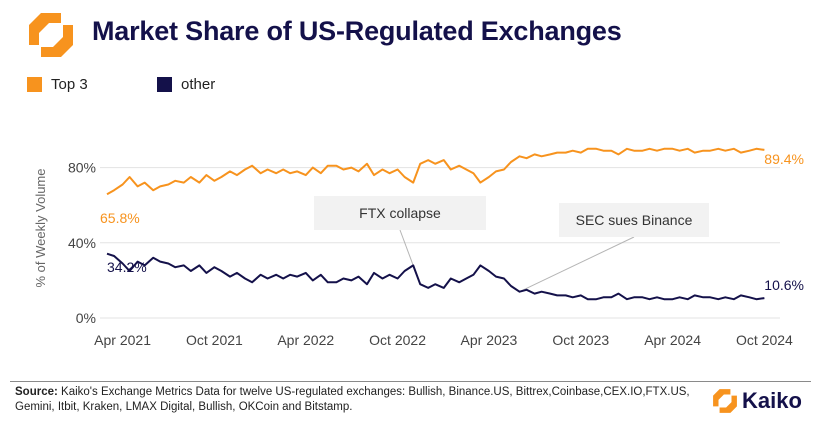  I want to click on annotation-label: SEC sues Binance, so click(634, 220).